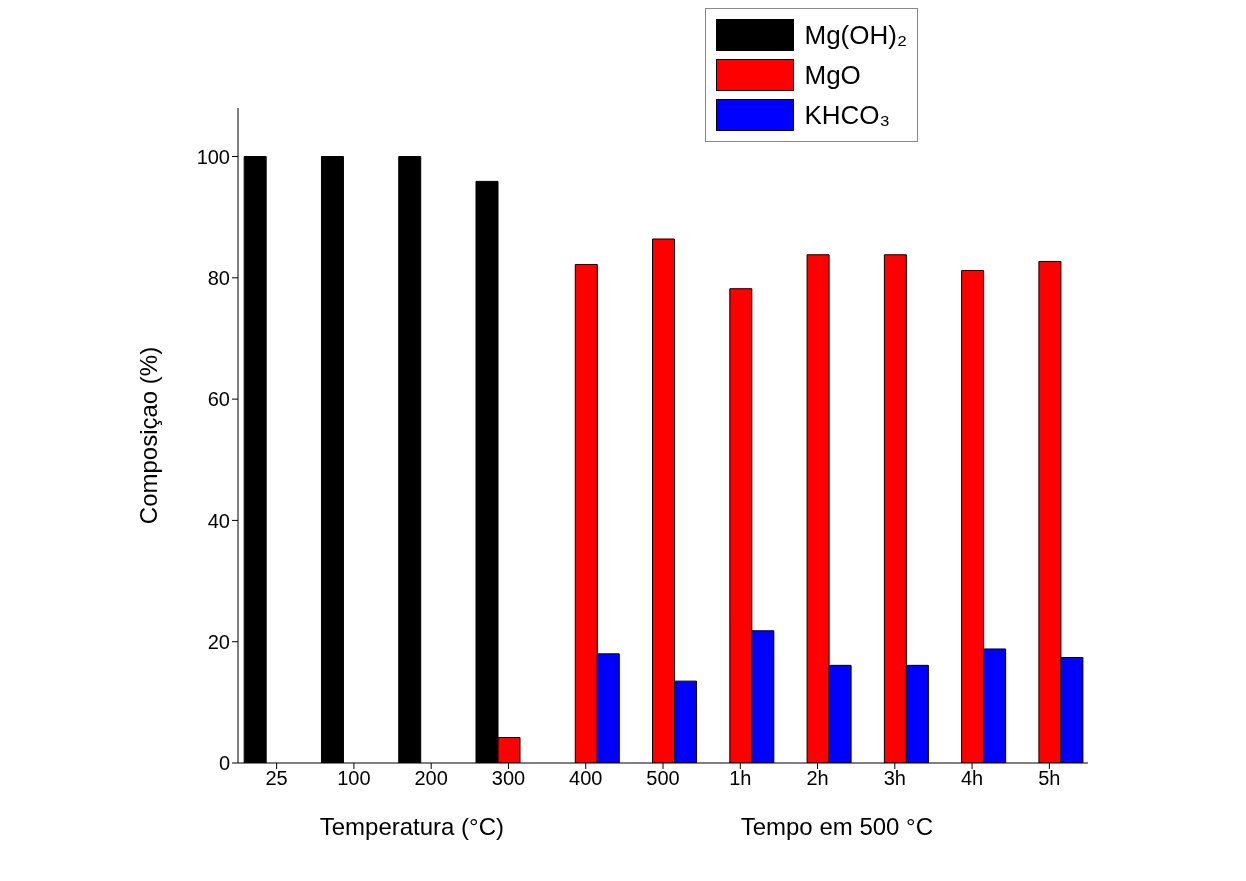 The image size is (1246, 881). I want to click on x-tick-label: 25, so click(276, 778).